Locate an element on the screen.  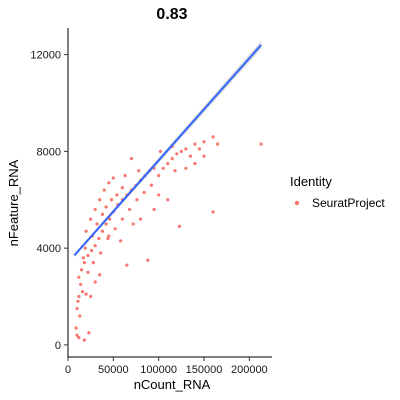
x-tick-label: 0 is located at coordinates (68, 370).